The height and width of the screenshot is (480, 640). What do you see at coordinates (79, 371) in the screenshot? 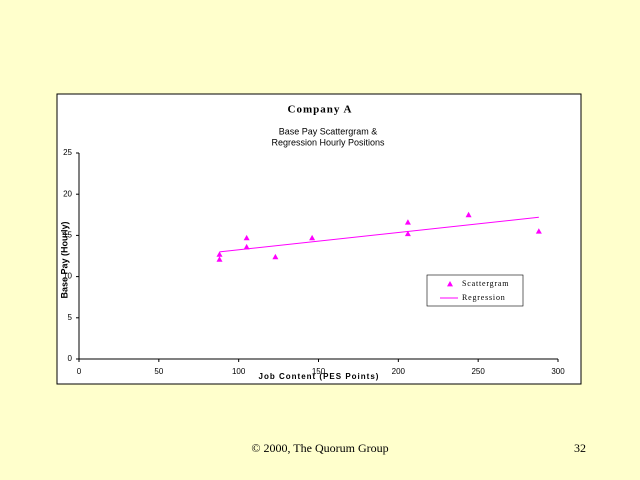
I see `x-tick-label: 0` at bounding box center [79, 371].